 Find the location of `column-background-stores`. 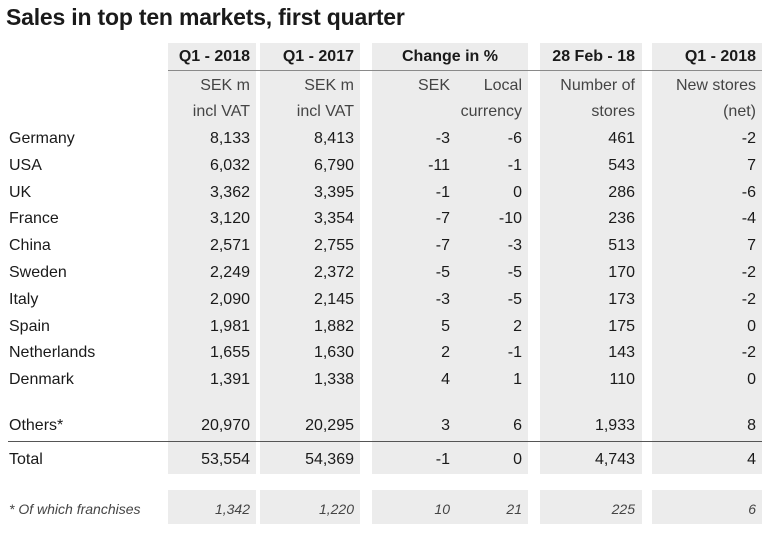

column-background-stores is located at coordinates (591, 258).